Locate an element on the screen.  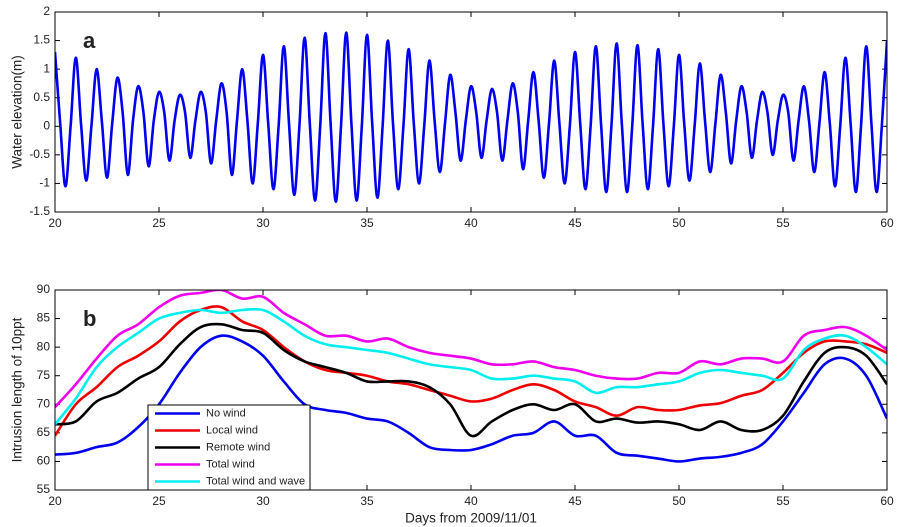
y-tick-label: -1 is located at coordinates (44, 183).